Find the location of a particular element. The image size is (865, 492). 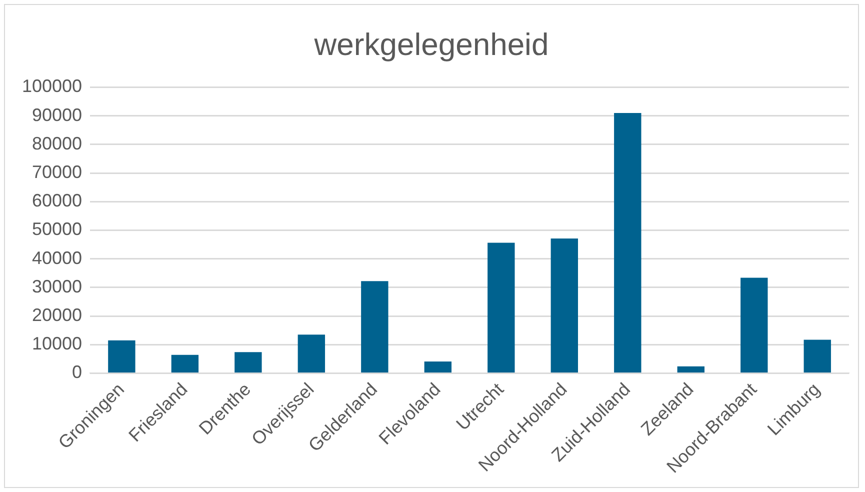

y-tick-label: 70000 is located at coordinates (57, 172).